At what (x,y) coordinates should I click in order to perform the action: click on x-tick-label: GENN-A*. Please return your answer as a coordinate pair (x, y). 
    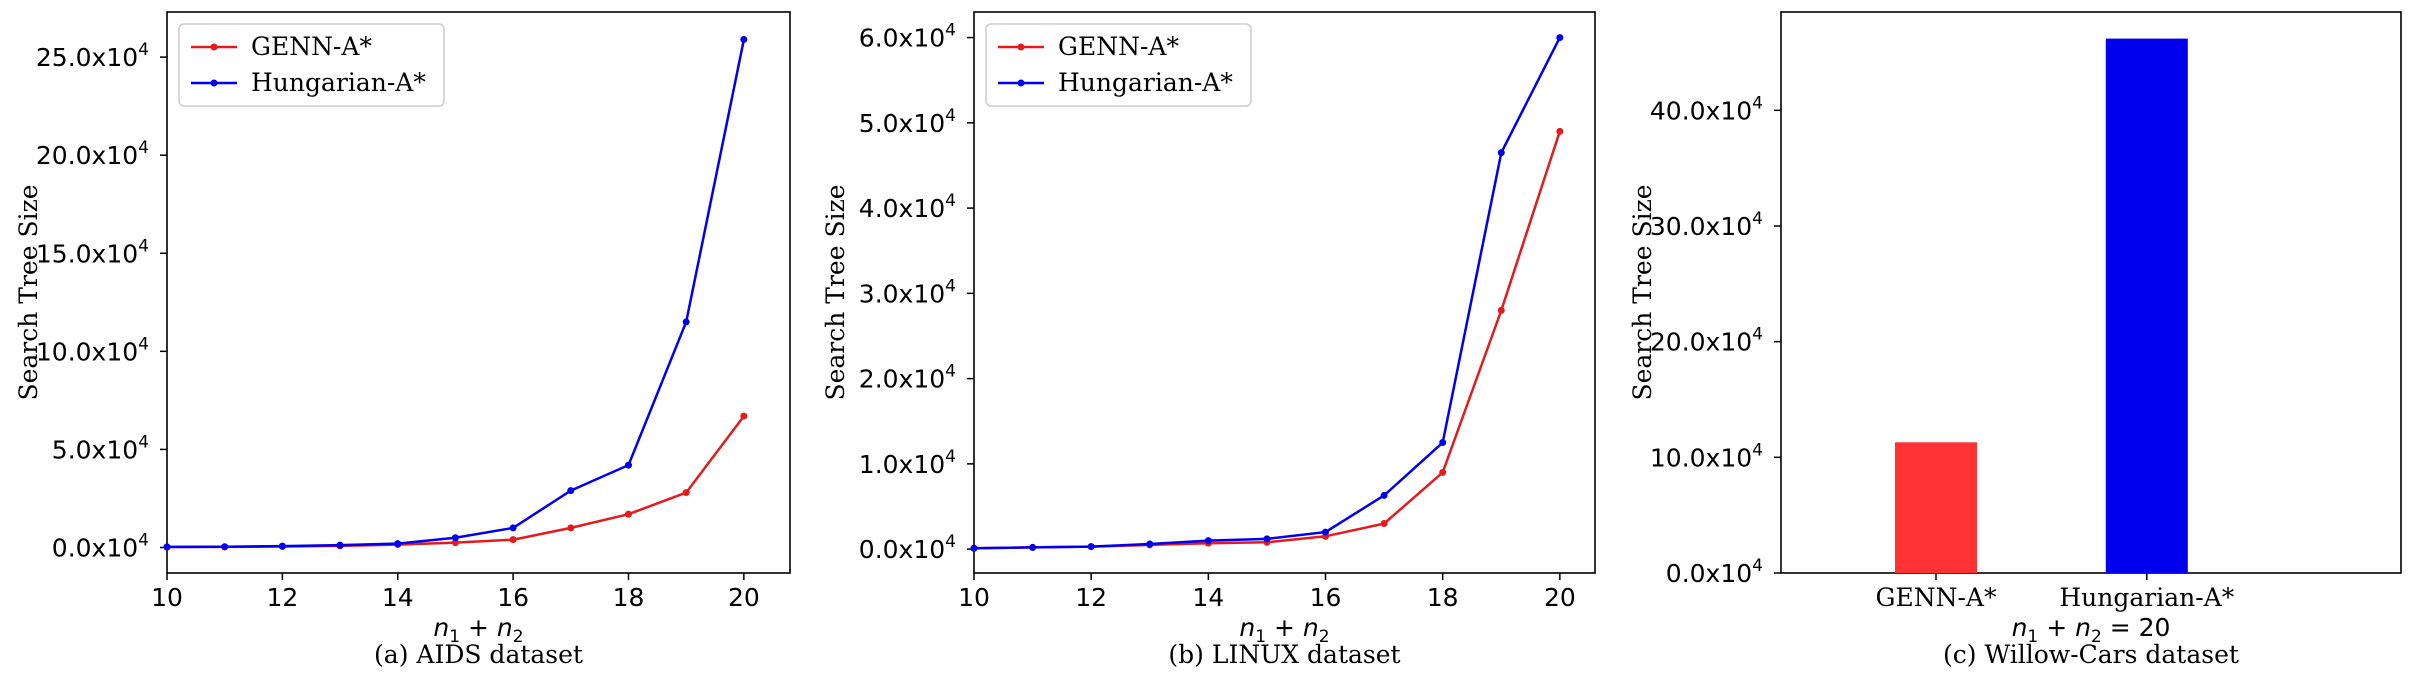
    Looking at the image, I should click on (1936, 597).